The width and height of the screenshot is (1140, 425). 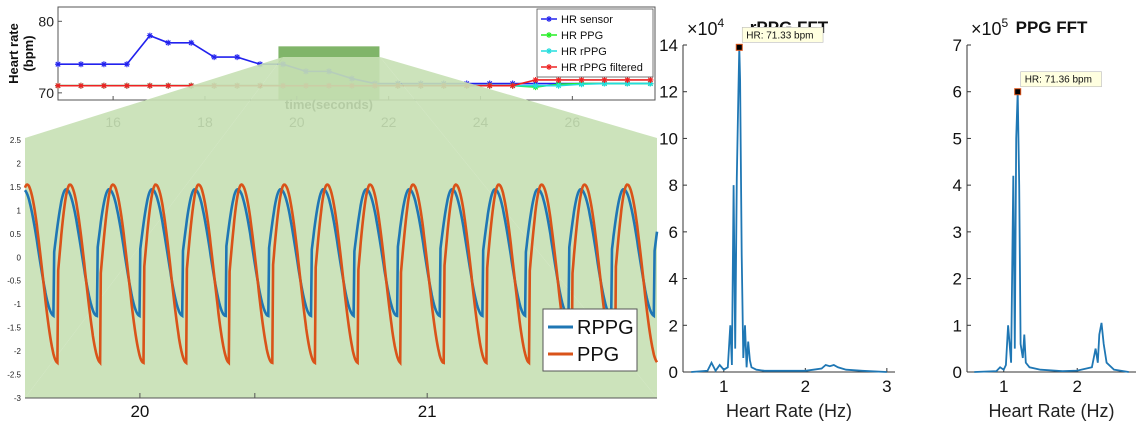 What do you see at coordinates (602, 68) in the screenshot?
I see `legend-label: HR rPPG filtered` at bounding box center [602, 68].